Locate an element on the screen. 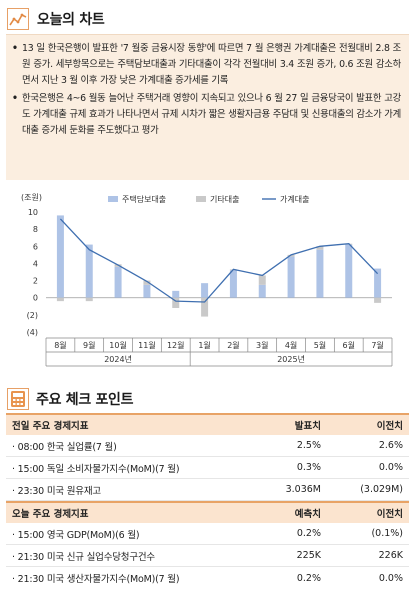  actual-value: 3.036M is located at coordinates (303, 489).